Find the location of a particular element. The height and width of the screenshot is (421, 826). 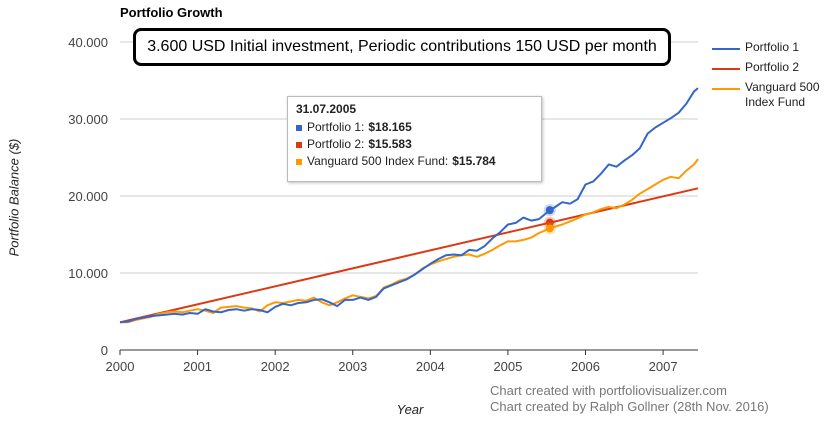

x-tick-label: 2006 is located at coordinates (585, 366).